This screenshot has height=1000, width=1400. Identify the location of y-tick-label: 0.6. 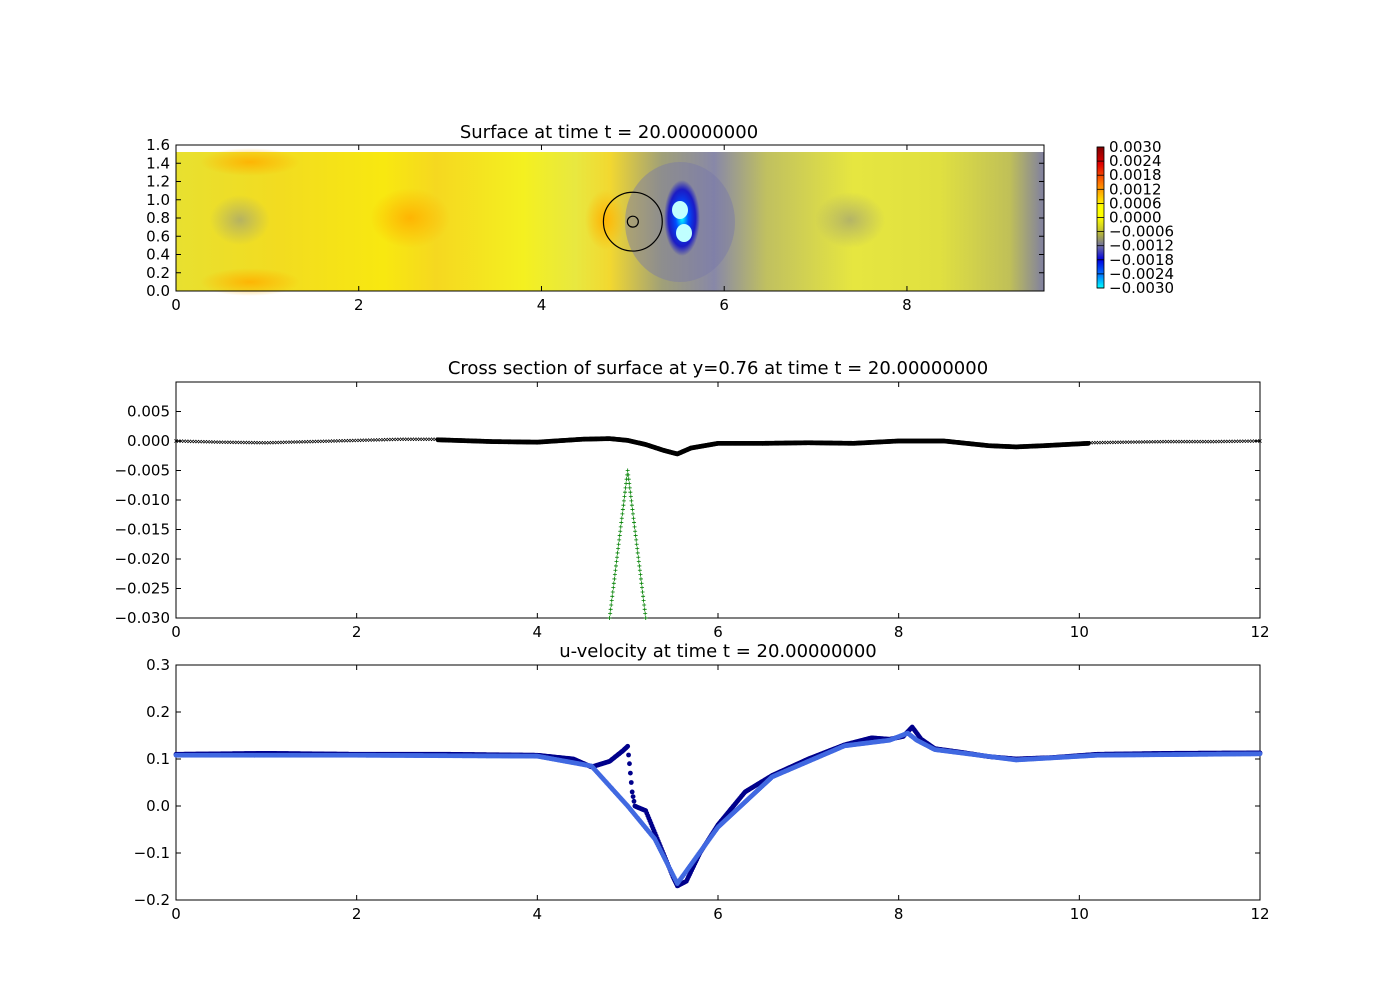
(158, 236).